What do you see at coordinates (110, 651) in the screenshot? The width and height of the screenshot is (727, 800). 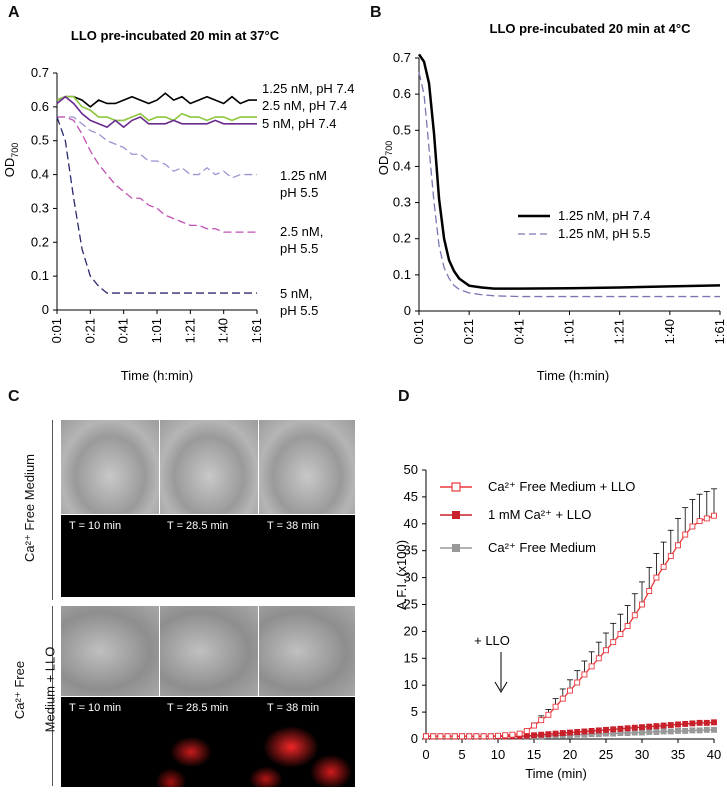 I see `phase-image-r2-t10` at bounding box center [110, 651].